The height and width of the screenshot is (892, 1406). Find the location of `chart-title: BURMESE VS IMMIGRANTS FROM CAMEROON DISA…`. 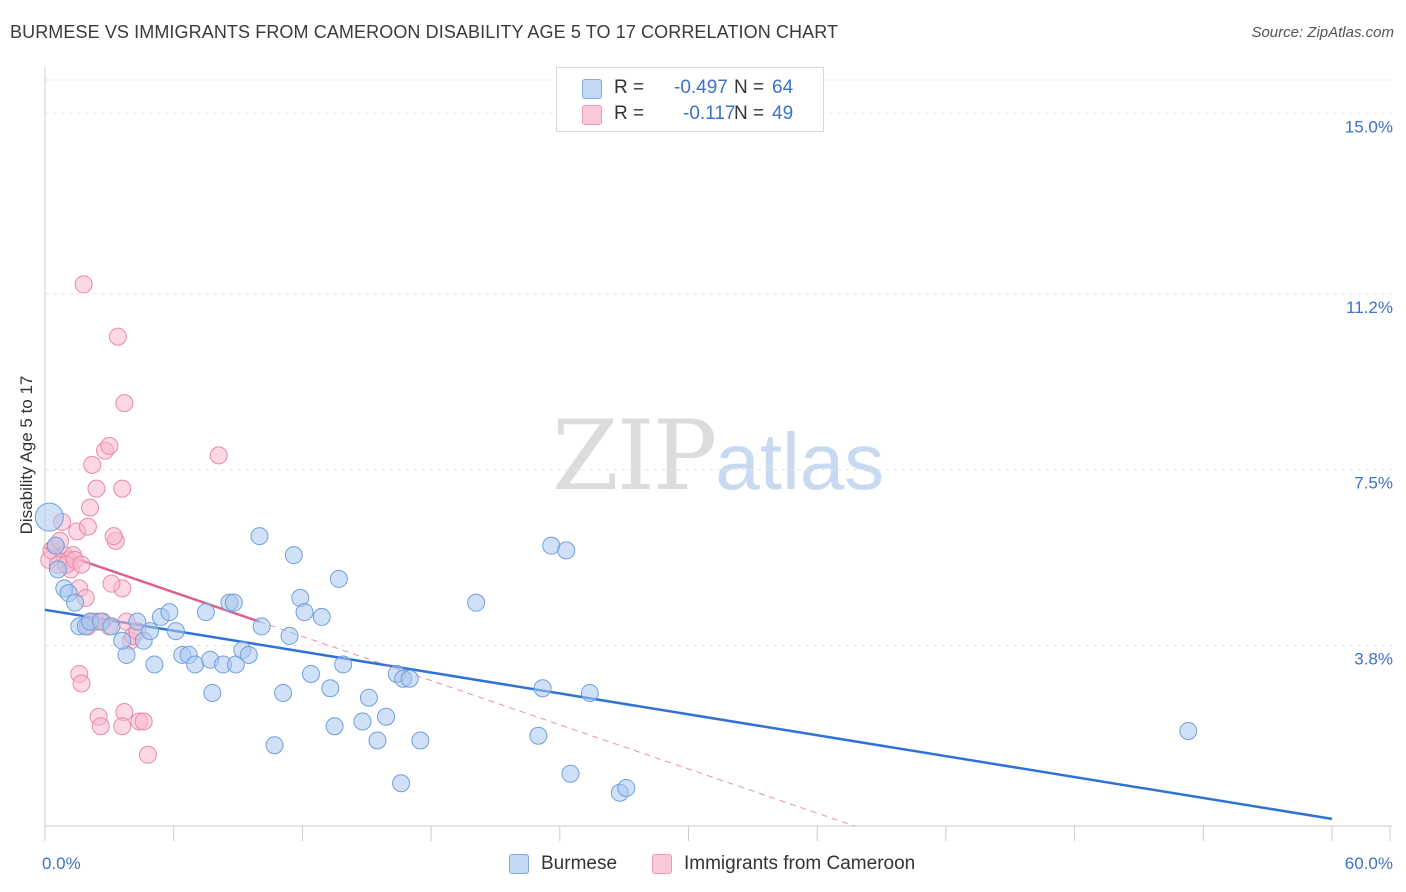

chart-title: BURMESE VS IMMIGRANTS FROM CAMEROON DISA… is located at coordinates (424, 32).